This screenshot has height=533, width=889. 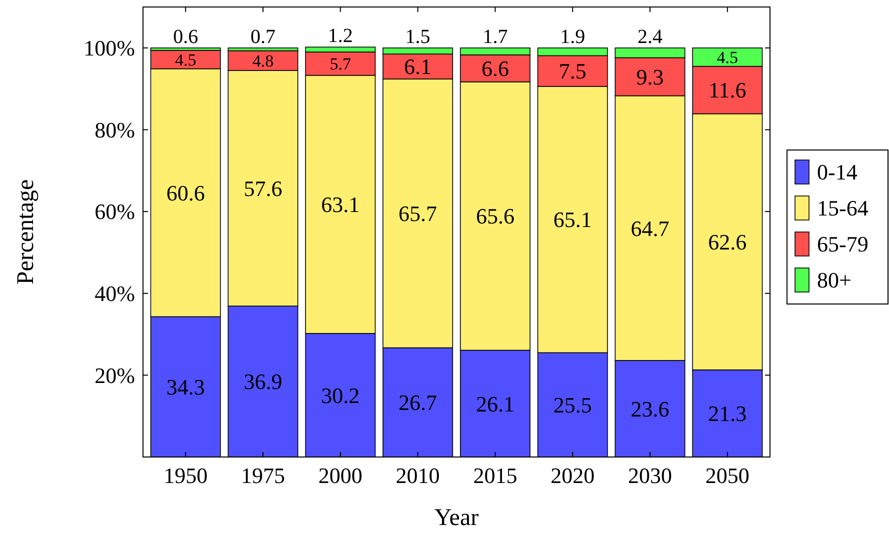 What do you see at coordinates (495, 403) in the screenshot?
I see `data-label: 26.1` at bounding box center [495, 403].